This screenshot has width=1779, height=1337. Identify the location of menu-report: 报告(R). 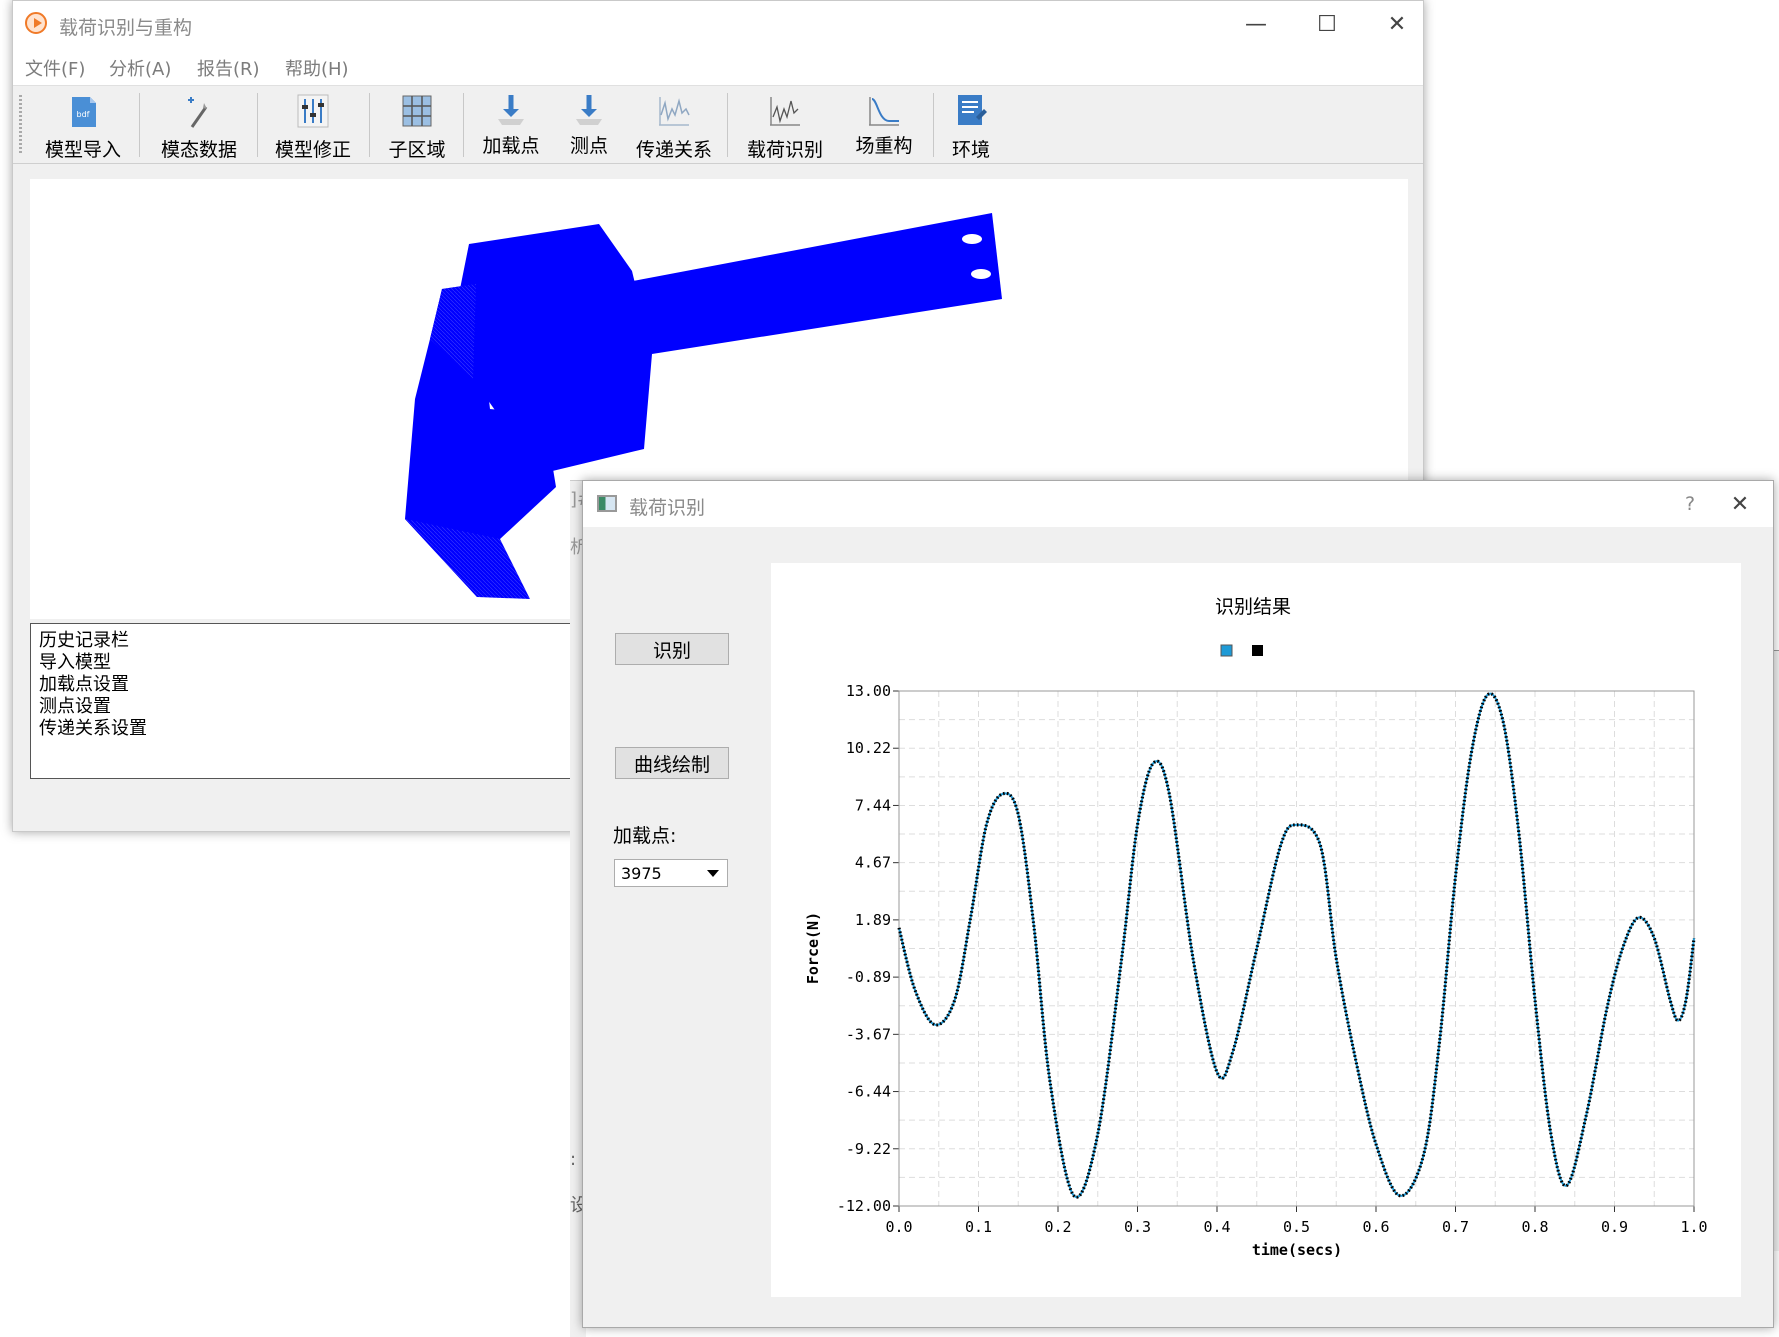
(228, 69).